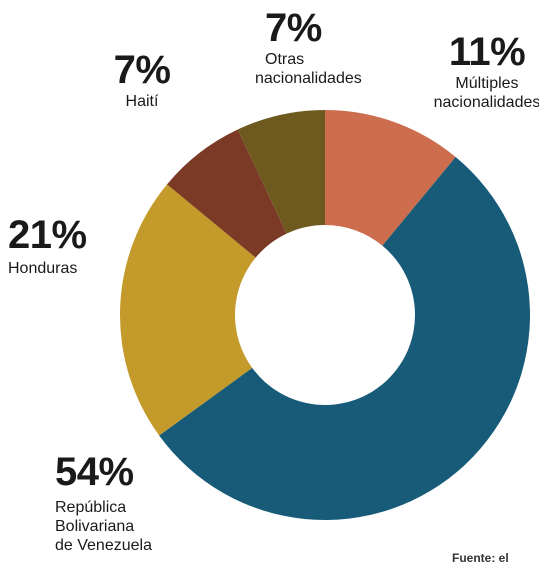 Image resolution: width=539 pixels, height=565 pixels. What do you see at coordinates (285, 59) in the screenshot?
I see `category-label-otras-line1: Otras` at bounding box center [285, 59].